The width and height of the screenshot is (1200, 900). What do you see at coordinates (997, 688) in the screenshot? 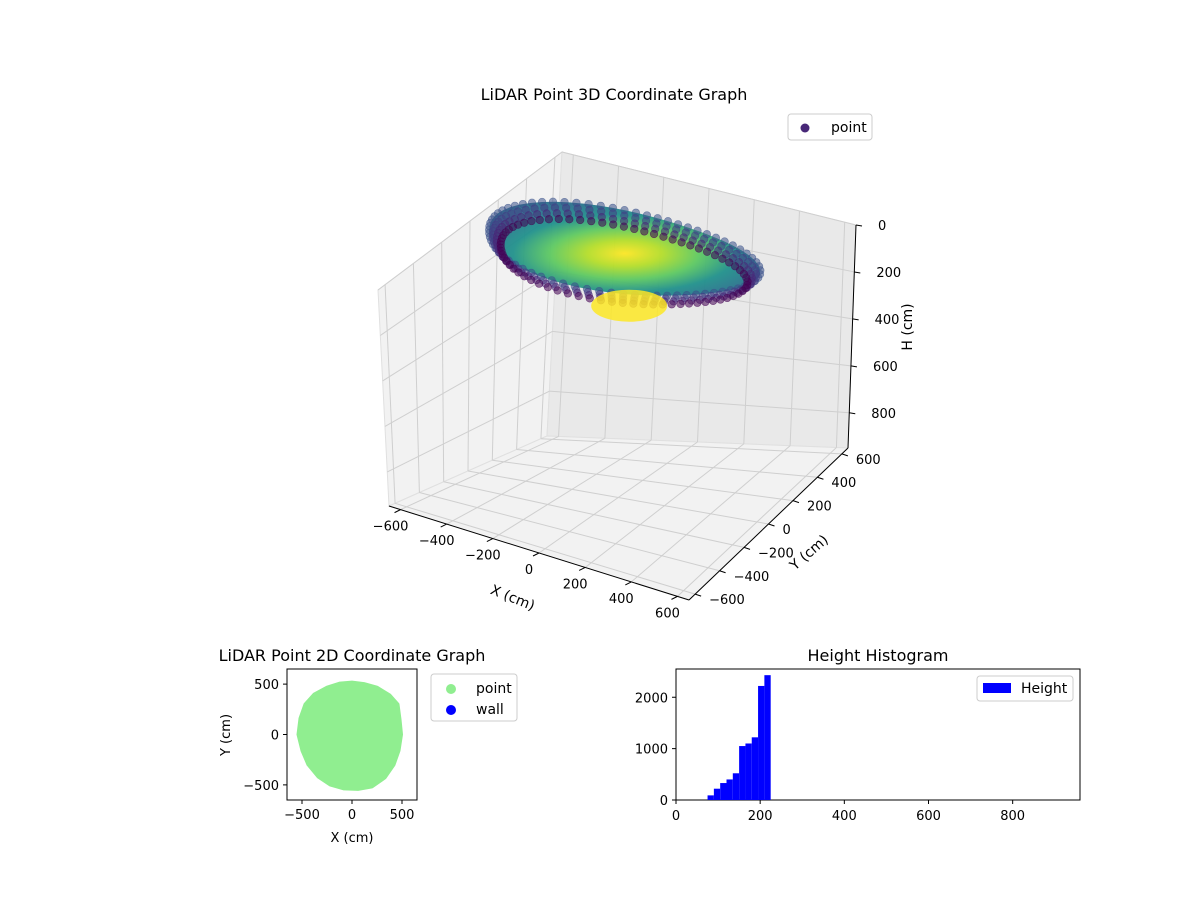
I see `legend-swatch-height` at bounding box center [997, 688].